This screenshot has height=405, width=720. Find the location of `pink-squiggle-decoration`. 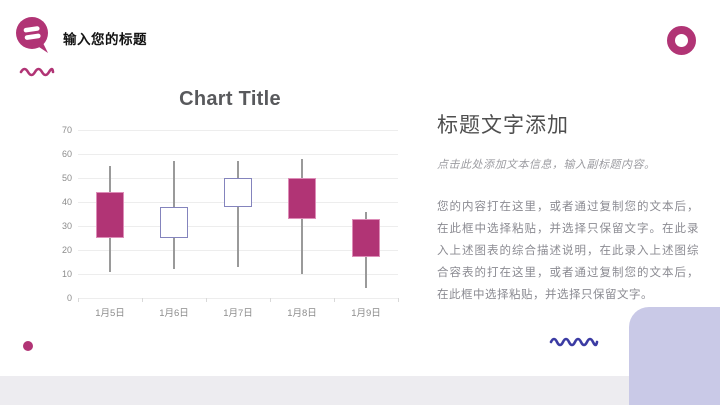

pink-squiggle-decoration is located at coordinates (37, 72).